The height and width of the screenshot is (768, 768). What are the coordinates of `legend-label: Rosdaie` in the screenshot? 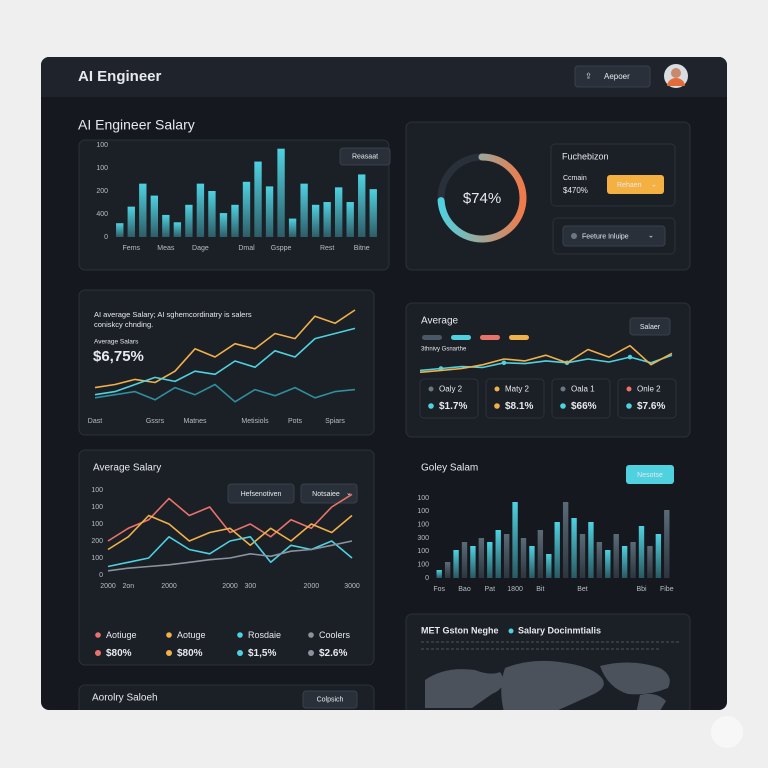 It's located at (264, 635).